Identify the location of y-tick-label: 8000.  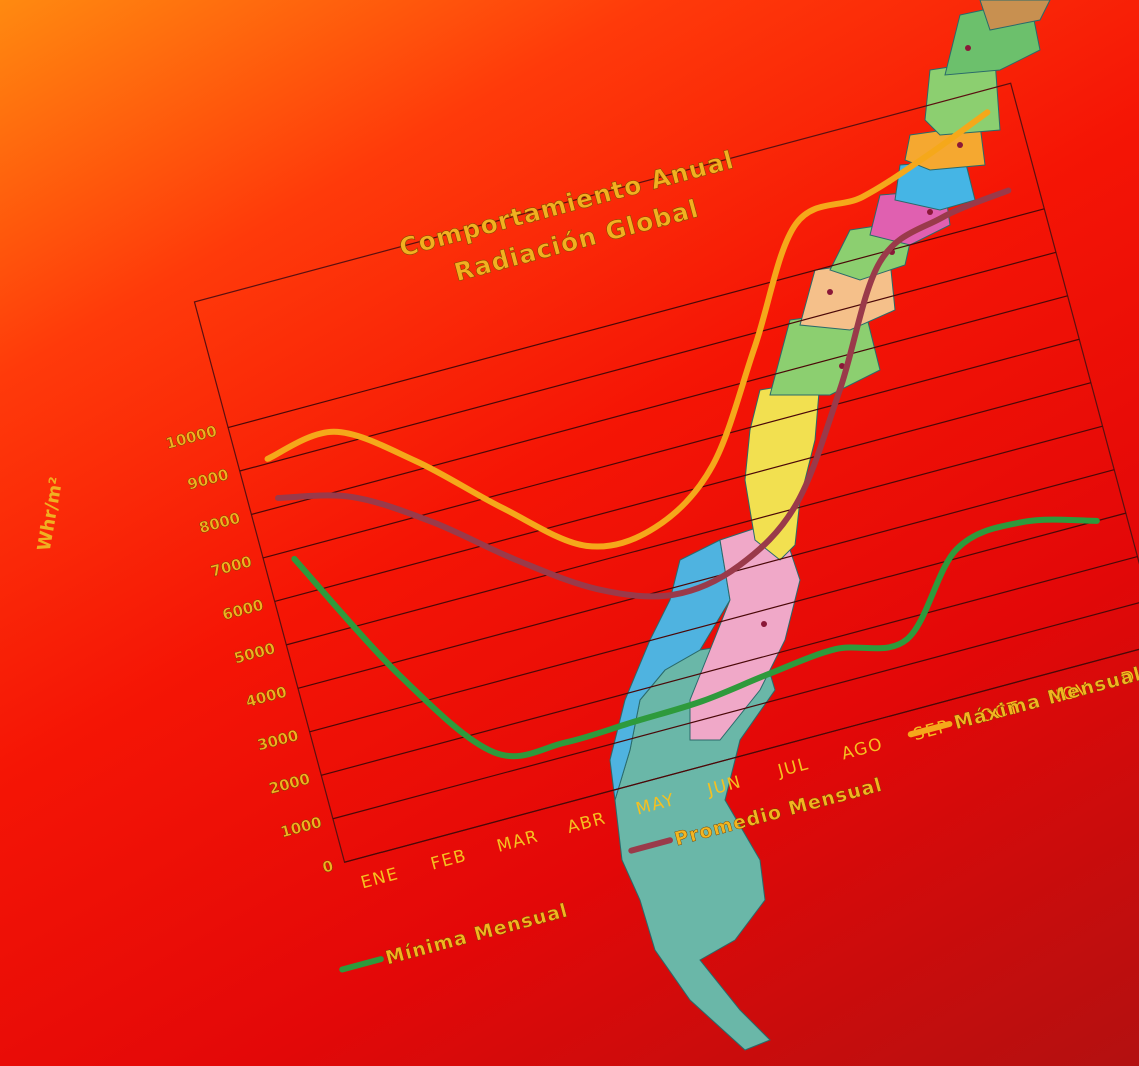
(219, 523).